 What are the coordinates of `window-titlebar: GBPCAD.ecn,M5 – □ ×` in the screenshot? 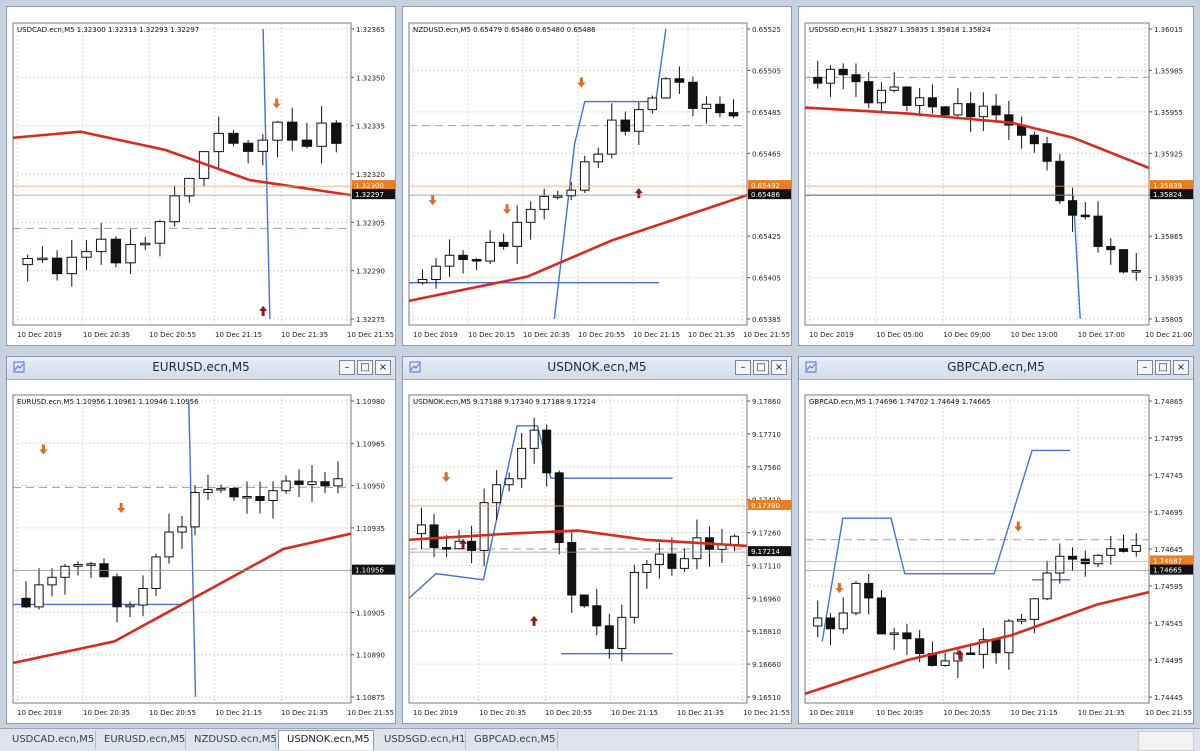 It's located at (996, 368).